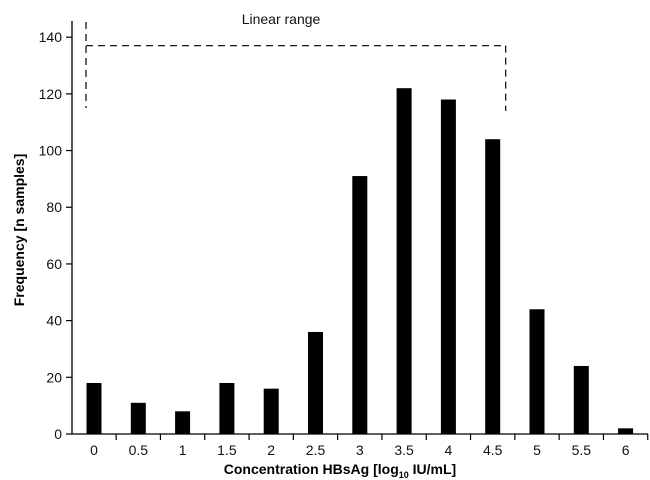  What do you see at coordinates (449, 450) in the screenshot?
I see `x-tick-label: 4` at bounding box center [449, 450].